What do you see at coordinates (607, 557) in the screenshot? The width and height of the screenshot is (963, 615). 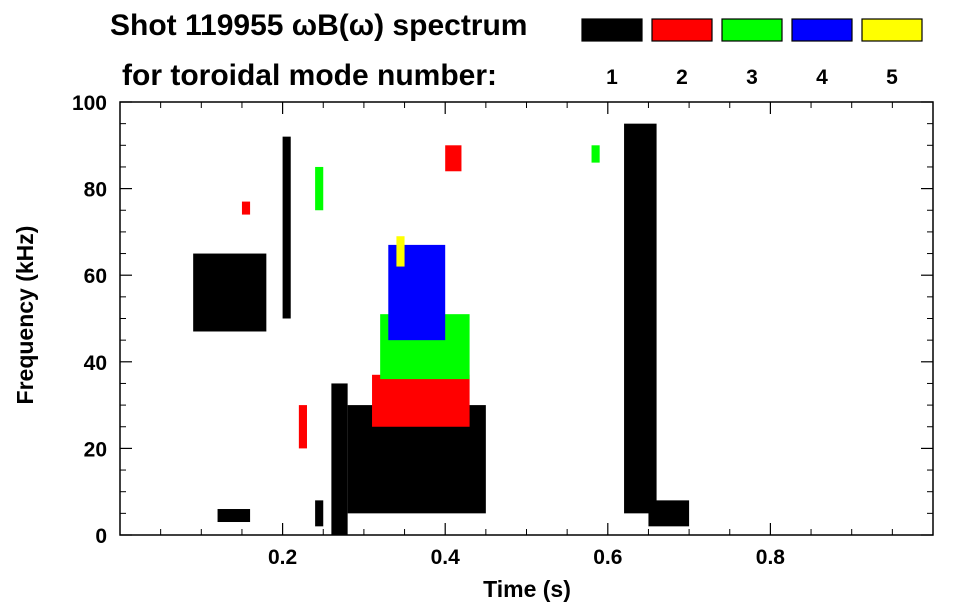 I see `x-tick-label: 0.6` at bounding box center [607, 557].